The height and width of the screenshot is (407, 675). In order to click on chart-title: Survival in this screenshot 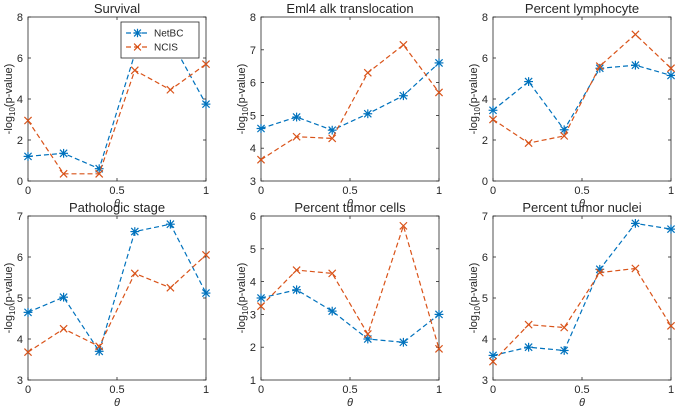, I will do `click(117, 8)`.